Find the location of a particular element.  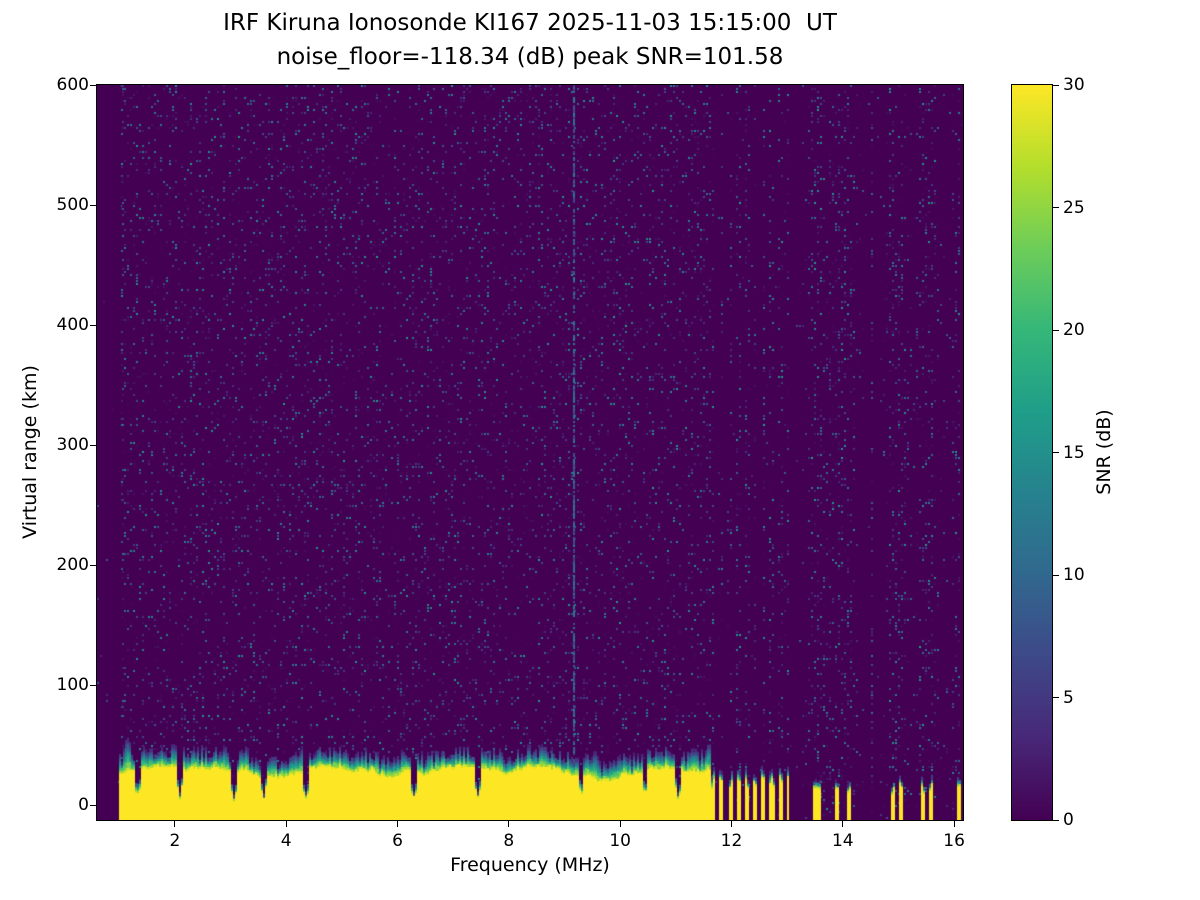

y-tick-label: 600 is located at coordinates (72, 85).